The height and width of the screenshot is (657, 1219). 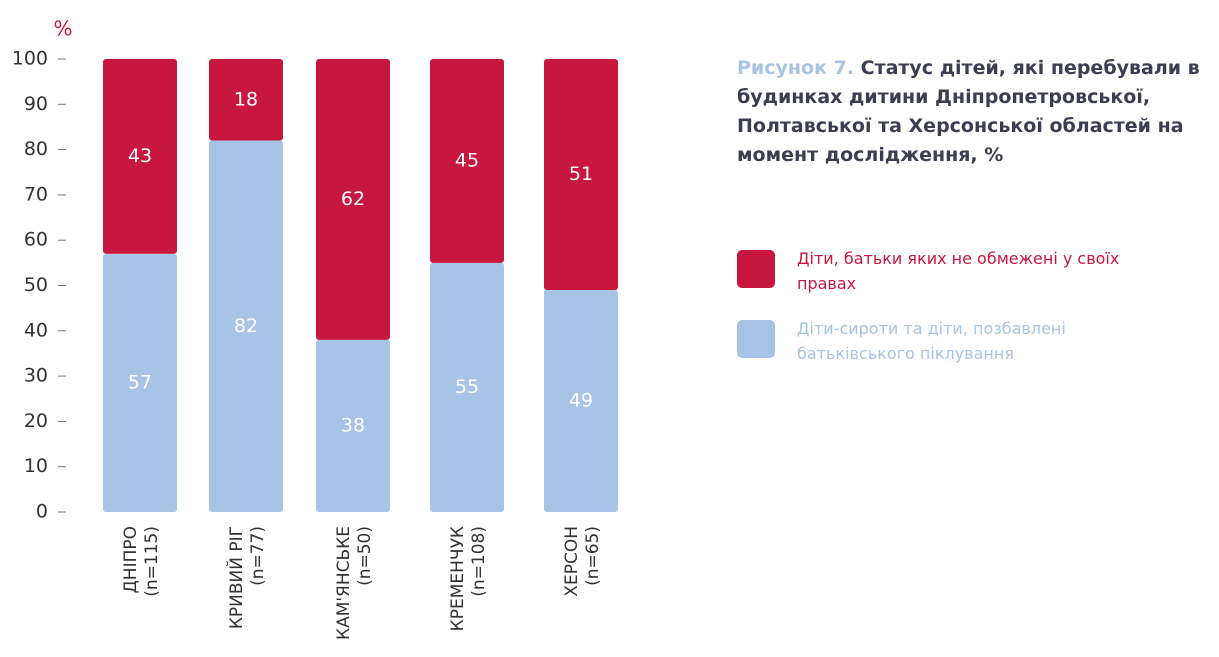 What do you see at coordinates (36, 194) in the screenshot?
I see `y-tick-label: 70` at bounding box center [36, 194].